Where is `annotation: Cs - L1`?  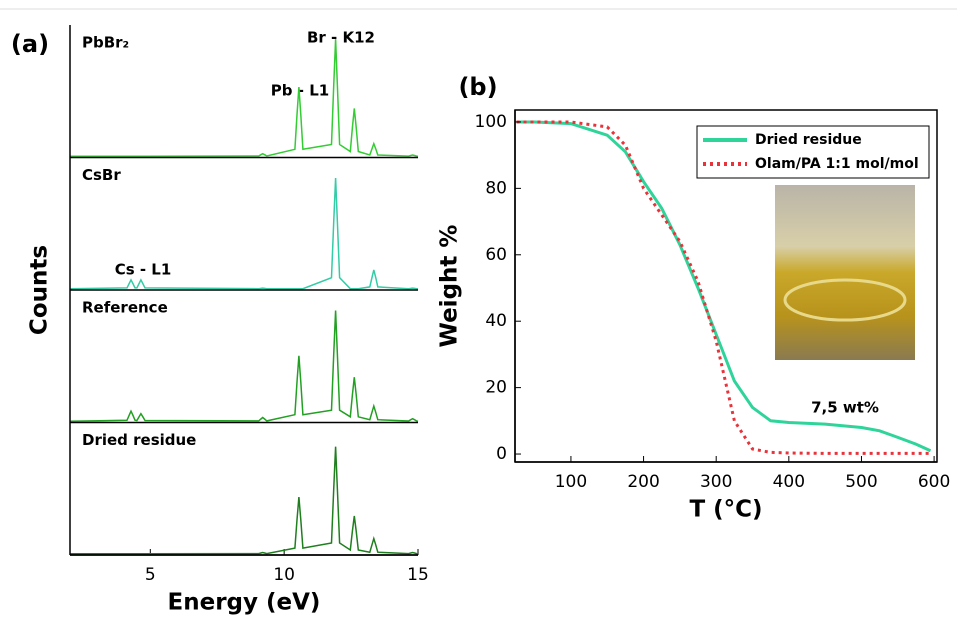
annotation: Cs - L1 is located at coordinates (143, 270).